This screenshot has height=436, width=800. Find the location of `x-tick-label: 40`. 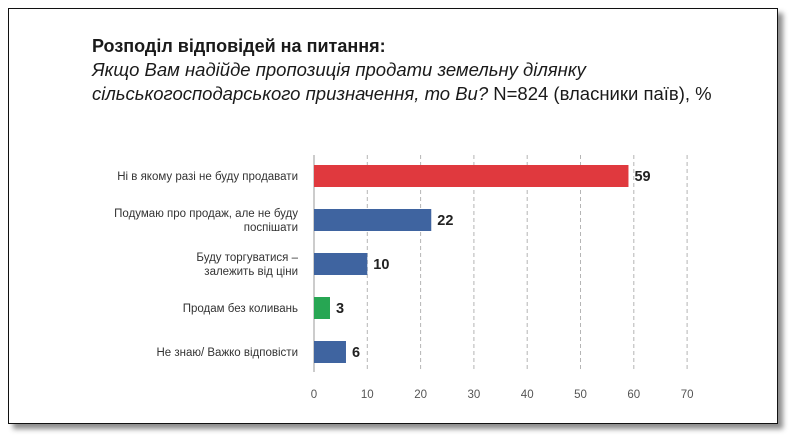

x-tick-label: 40 is located at coordinates (527, 395).